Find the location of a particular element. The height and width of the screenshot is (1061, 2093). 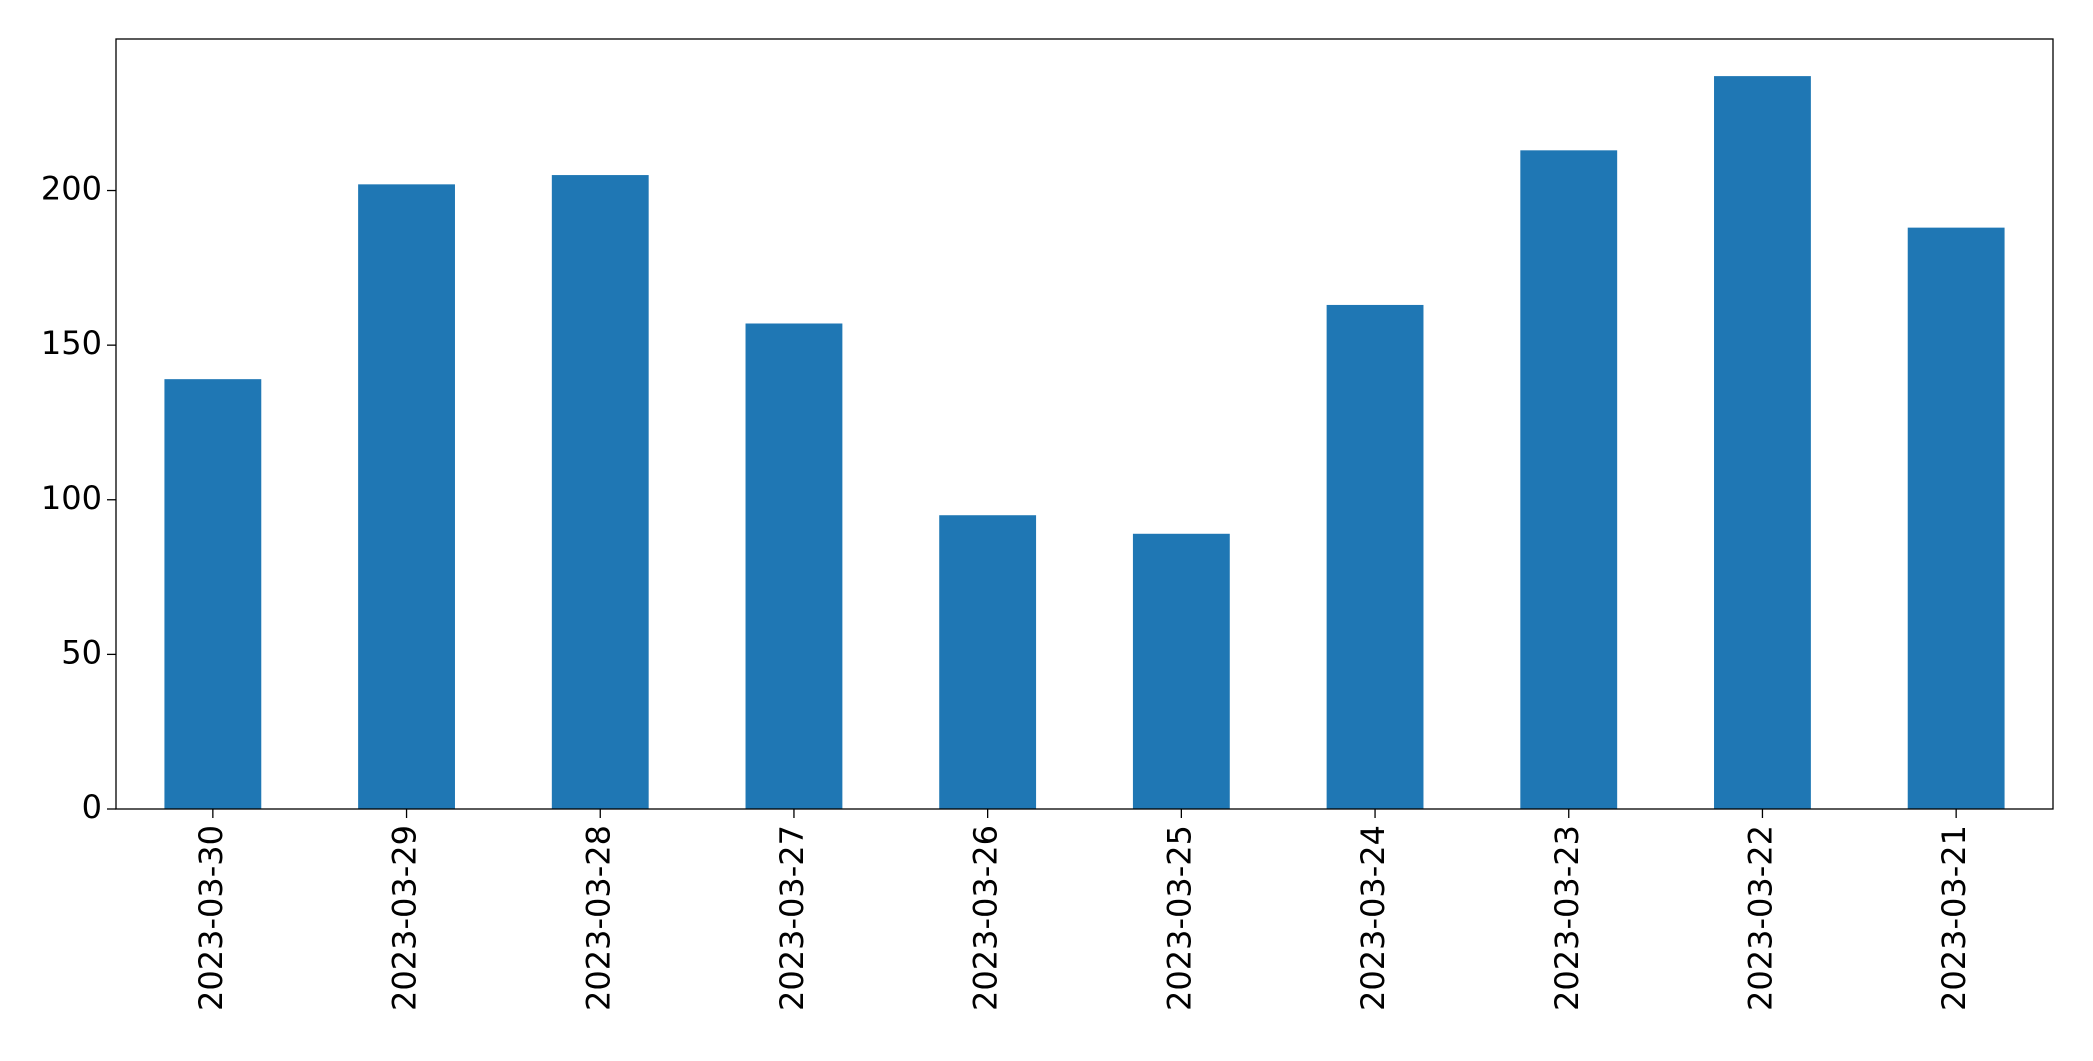

x-tick-label: 2023-03-23 is located at coordinates (1567, 918).